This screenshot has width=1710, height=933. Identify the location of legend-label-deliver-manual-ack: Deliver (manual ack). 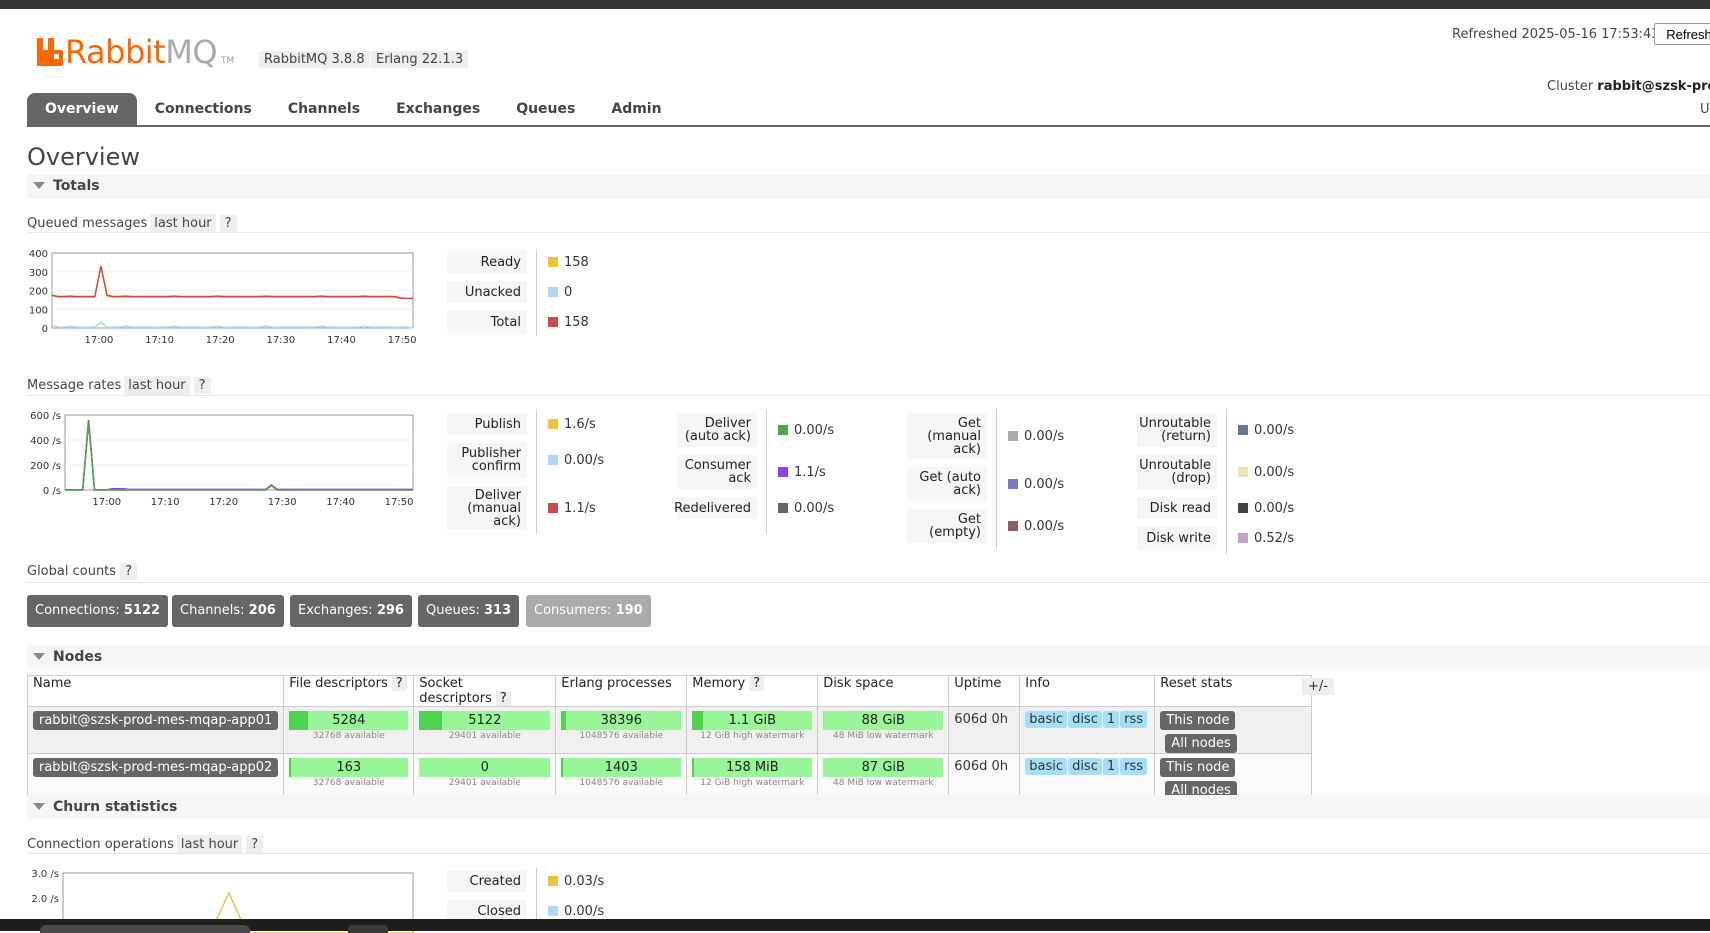
(487, 508).